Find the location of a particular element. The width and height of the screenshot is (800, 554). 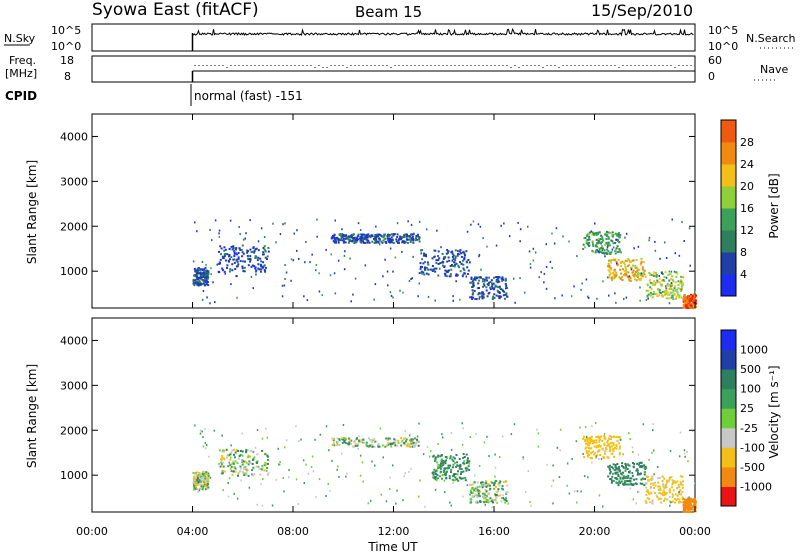

plot-title: Syowa East (fitACF) is located at coordinates (175, 10).